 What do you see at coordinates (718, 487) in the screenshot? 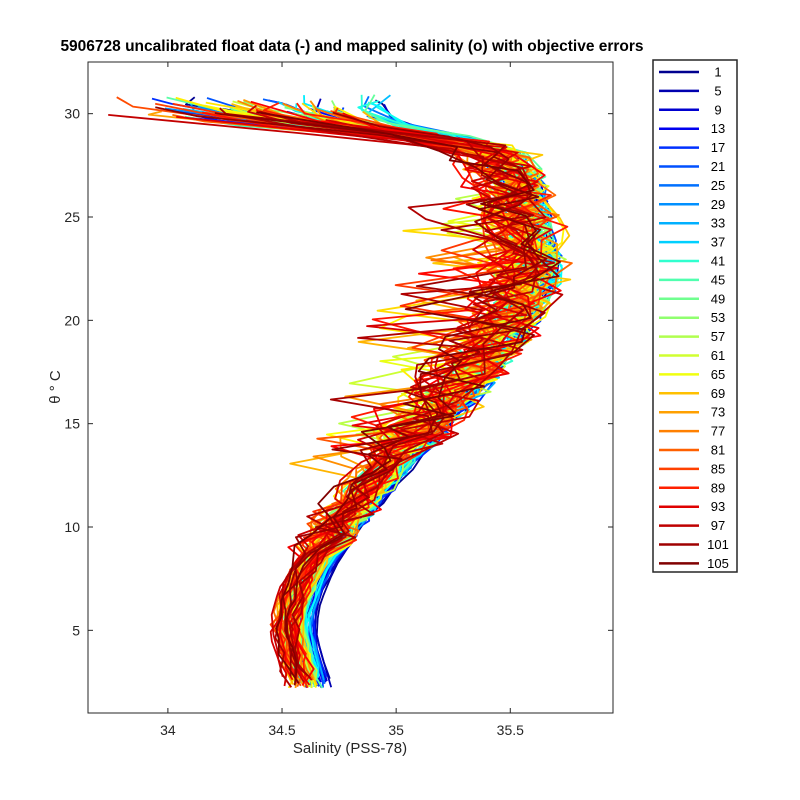
I see `legend-label: 89` at bounding box center [718, 487].